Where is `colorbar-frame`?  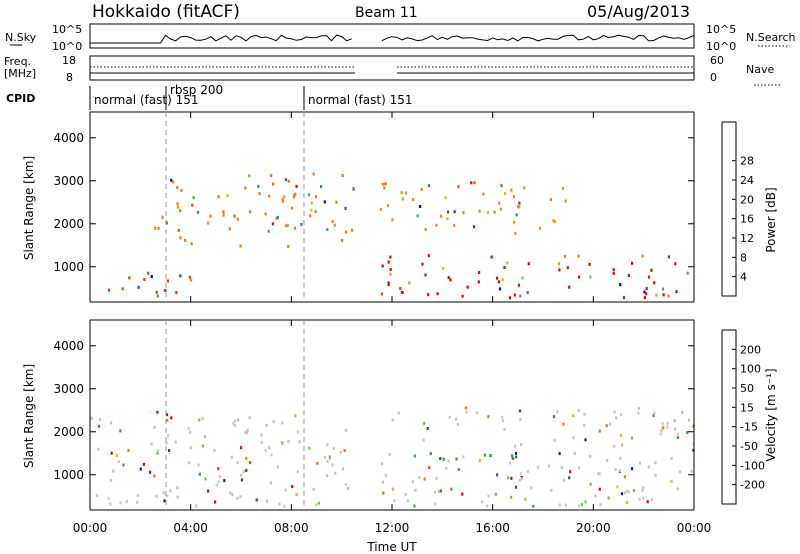 colorbar-frame is located at coordinates (729, 209).